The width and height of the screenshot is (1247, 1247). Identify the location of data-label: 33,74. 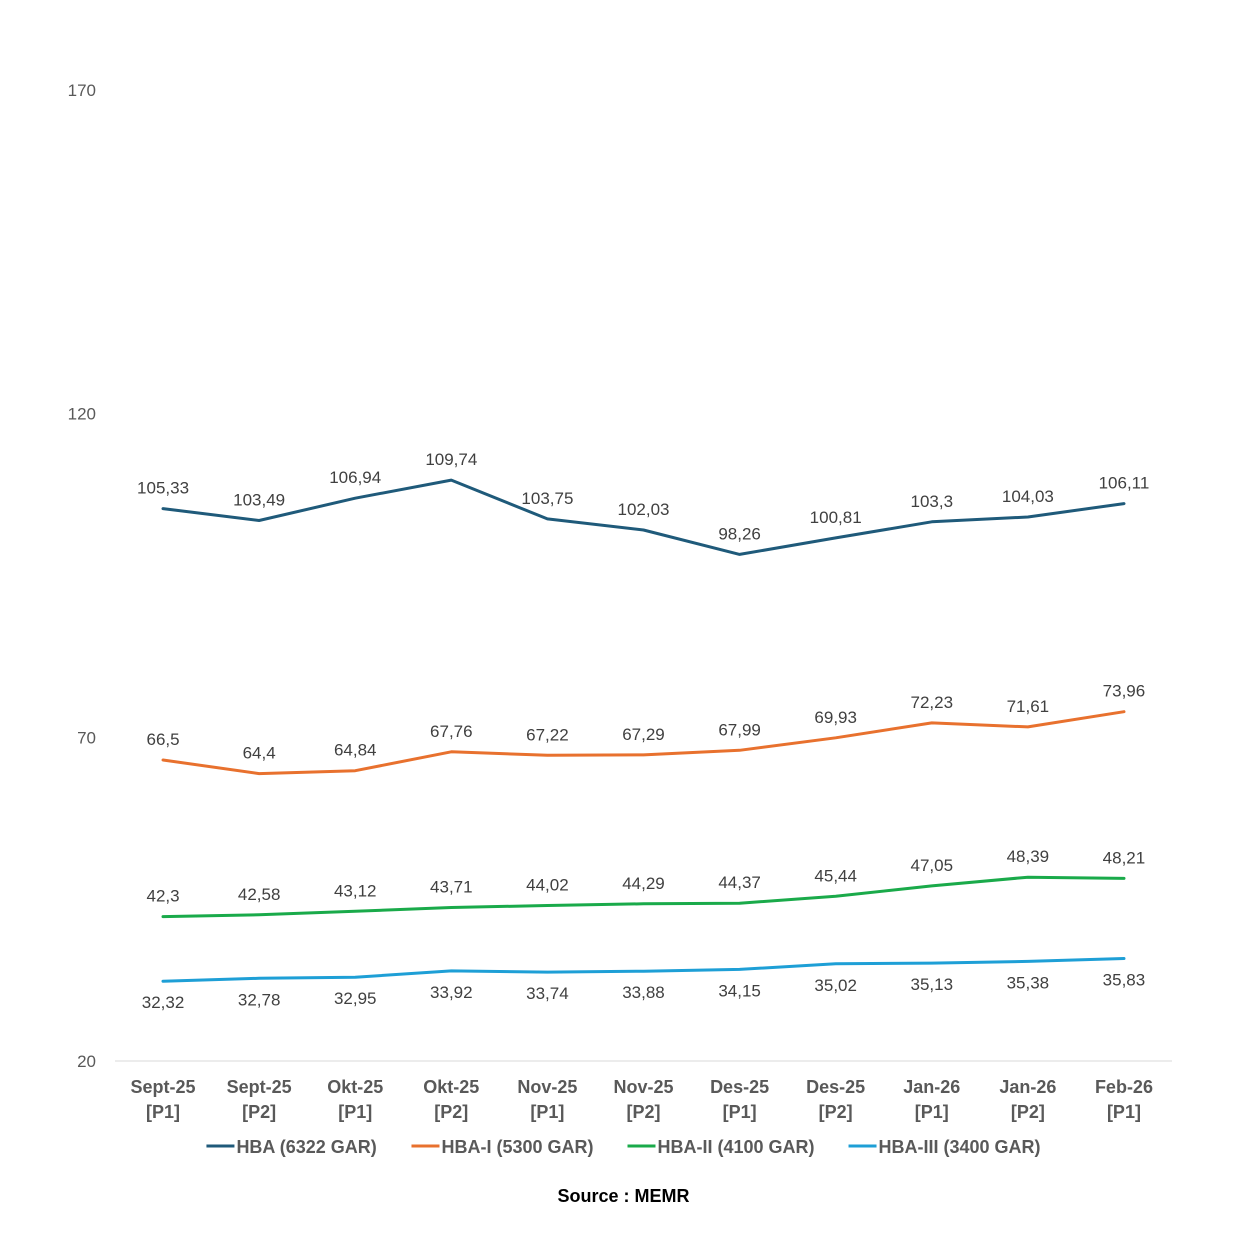
(547, 993).